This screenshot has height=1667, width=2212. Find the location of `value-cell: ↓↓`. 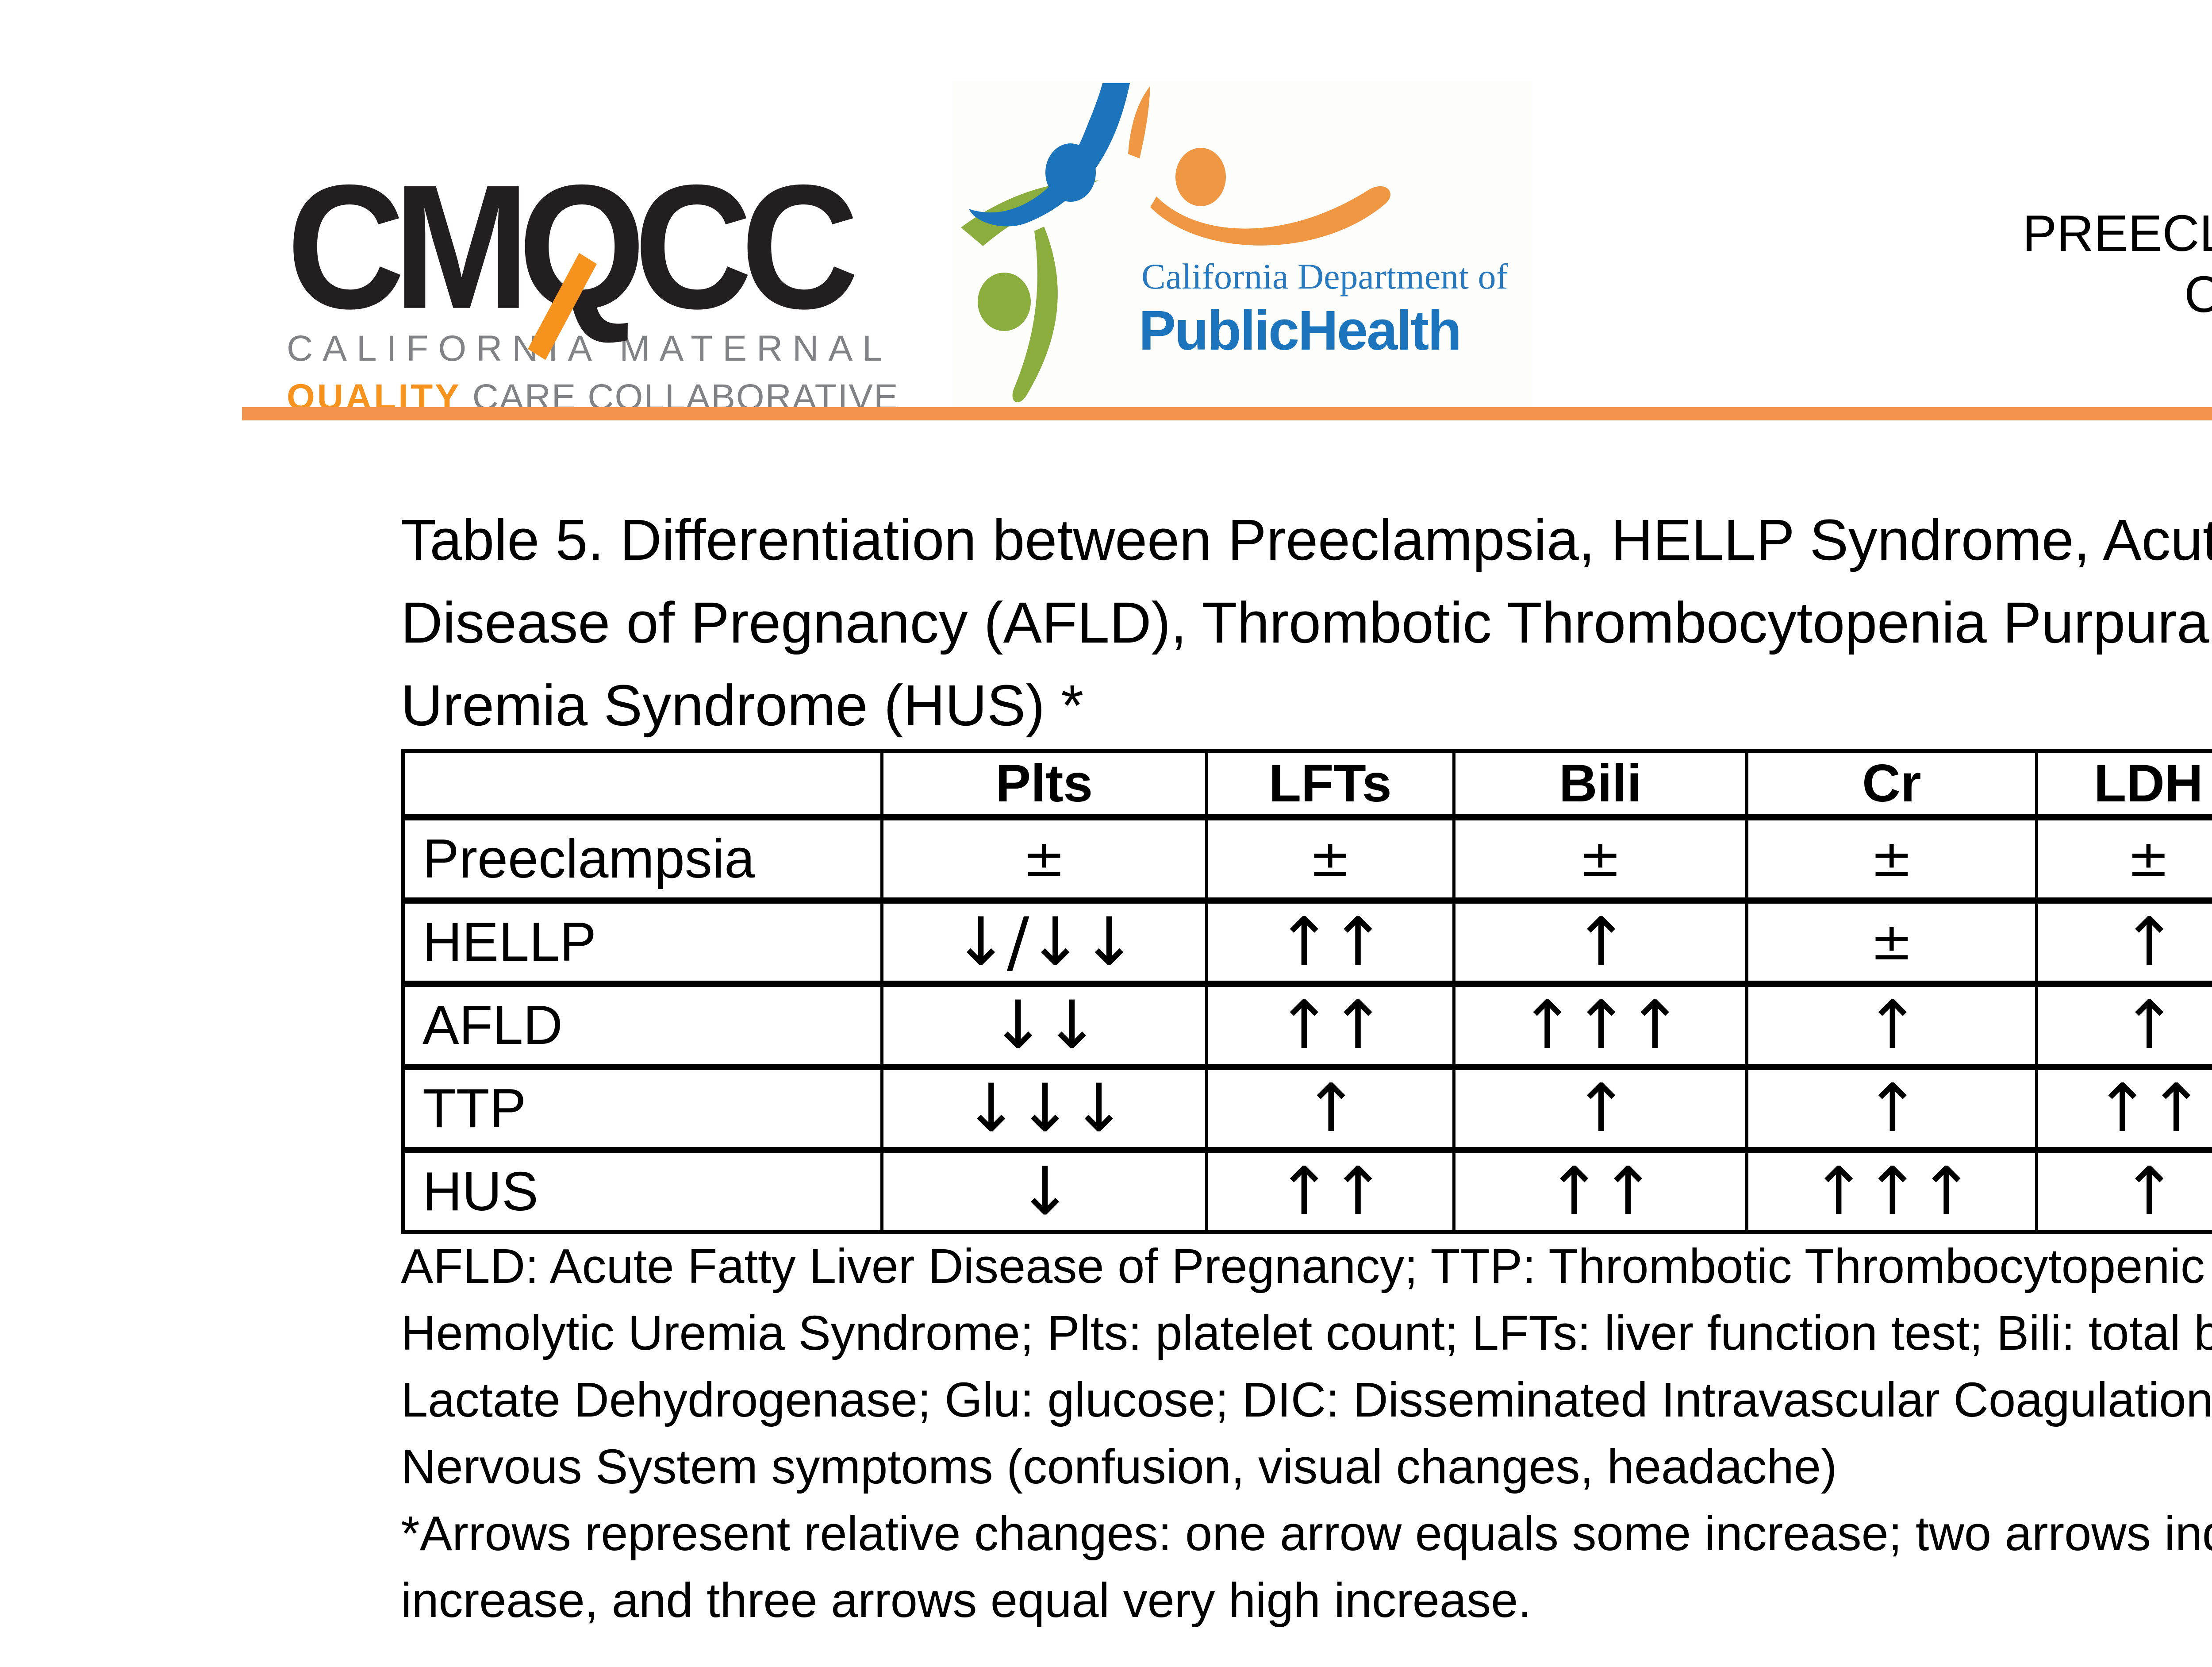

value-cell: ↓↓ is located at coordinates (1044, 1023).